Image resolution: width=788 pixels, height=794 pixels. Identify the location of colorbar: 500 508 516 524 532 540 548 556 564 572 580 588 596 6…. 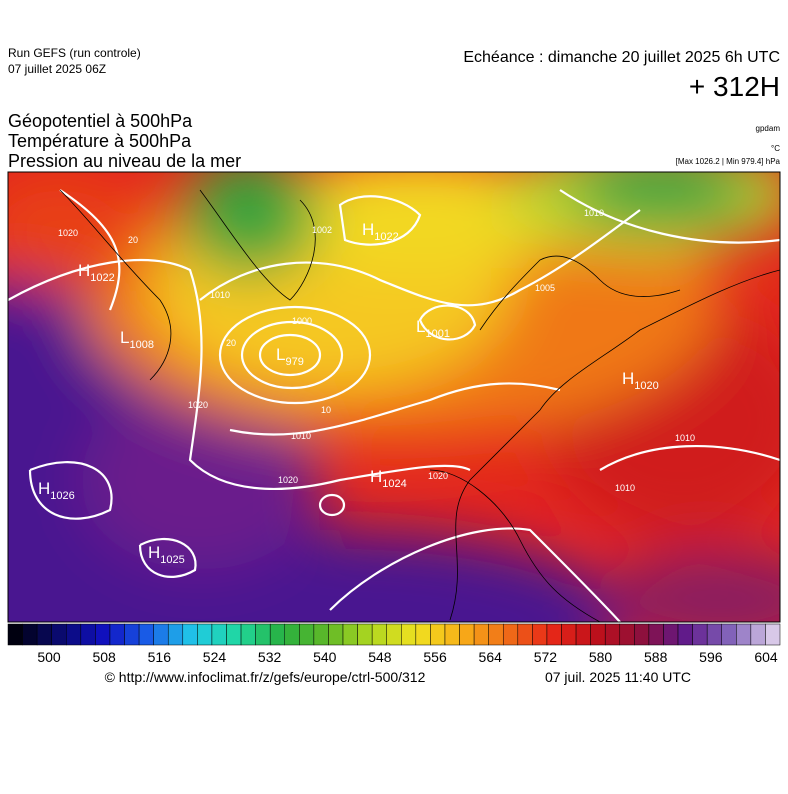
(394, 644).